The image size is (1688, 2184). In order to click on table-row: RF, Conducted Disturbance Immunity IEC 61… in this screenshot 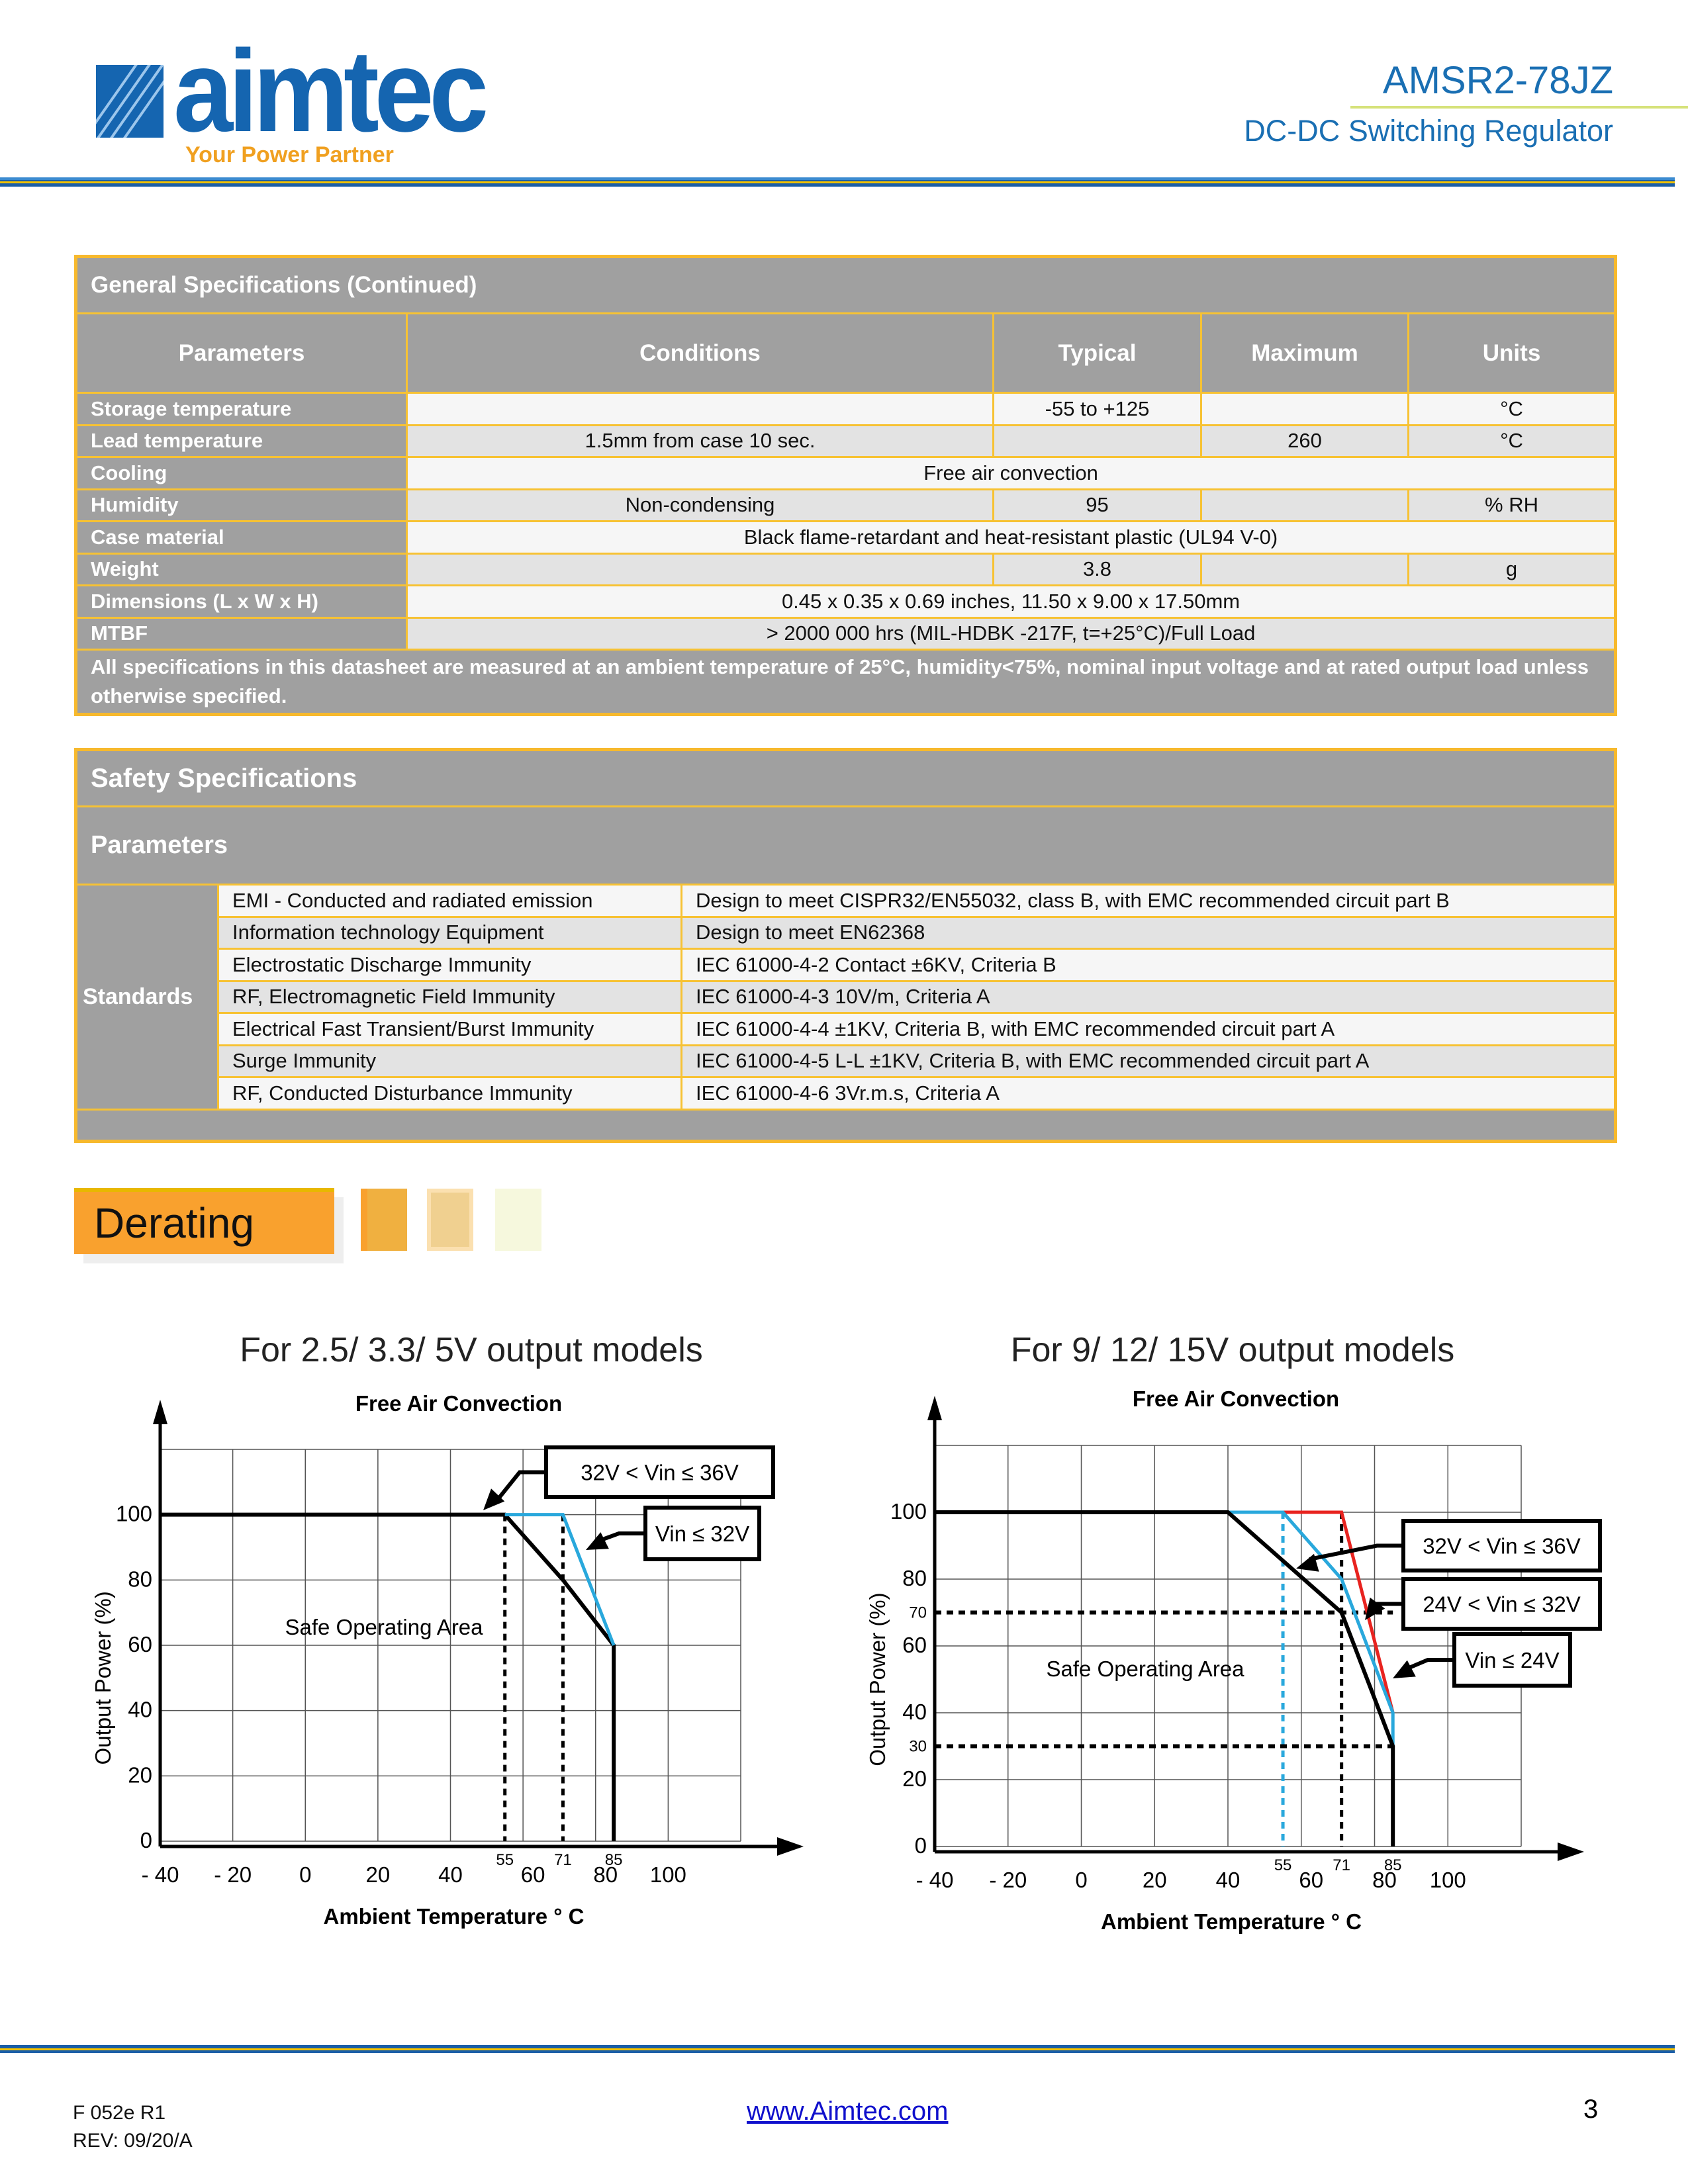, I will do `click(846, 1093)`.